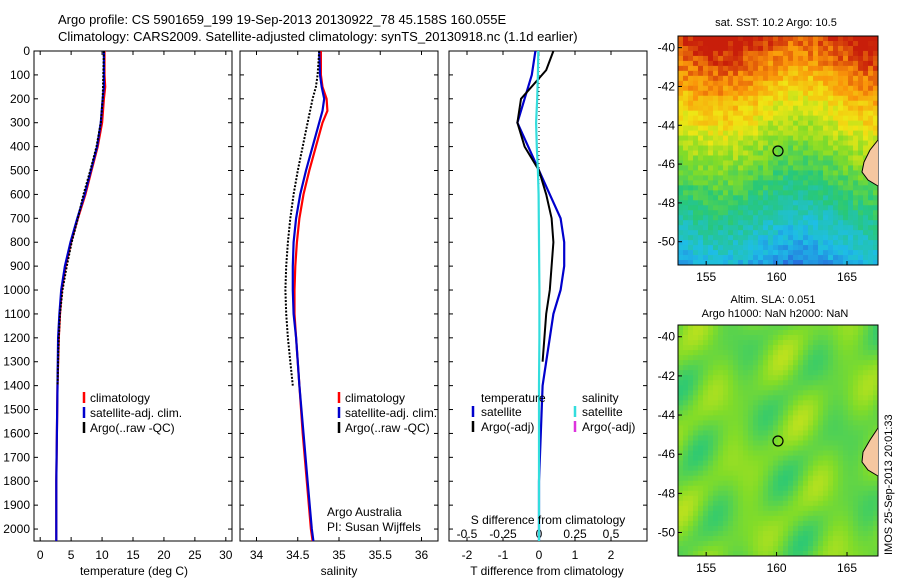  What do you see at coordinates (667, 376) in the screenshot?
I see `sla-map-ytick-label: -42` at bounding box center [667, 376].